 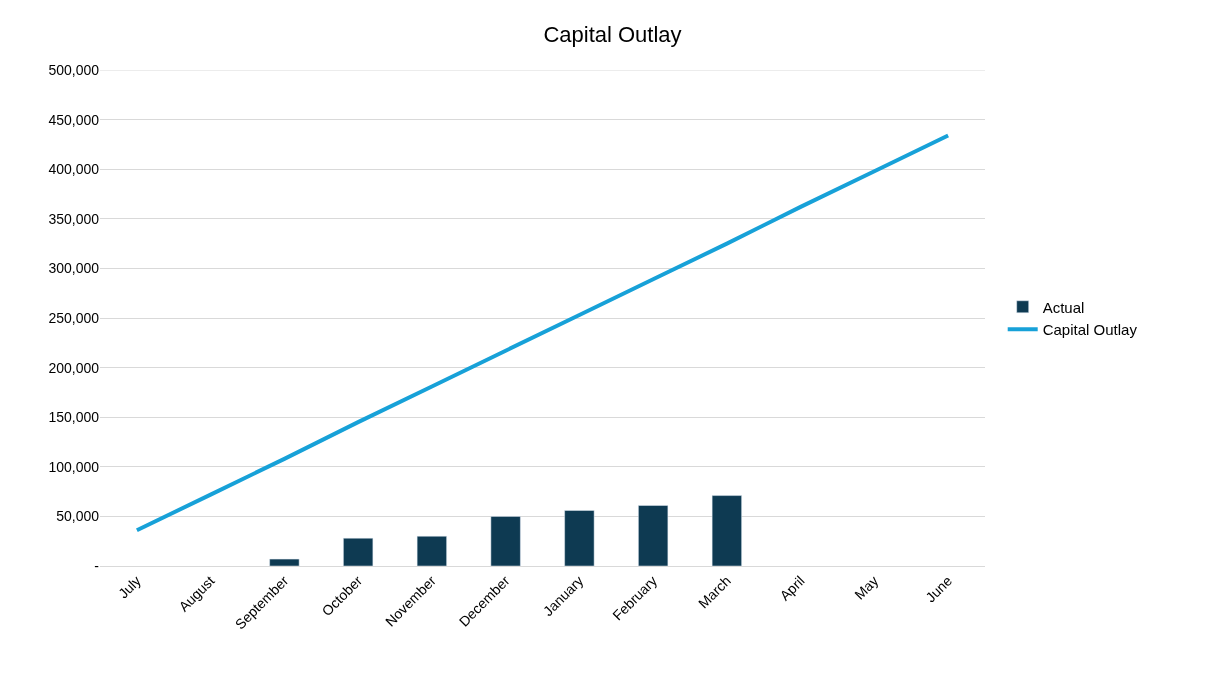 What do you see at coordinates (74, 417) in the screenshot?
I see `y-tick-label: 150,000` at bounding box center [74, 417].